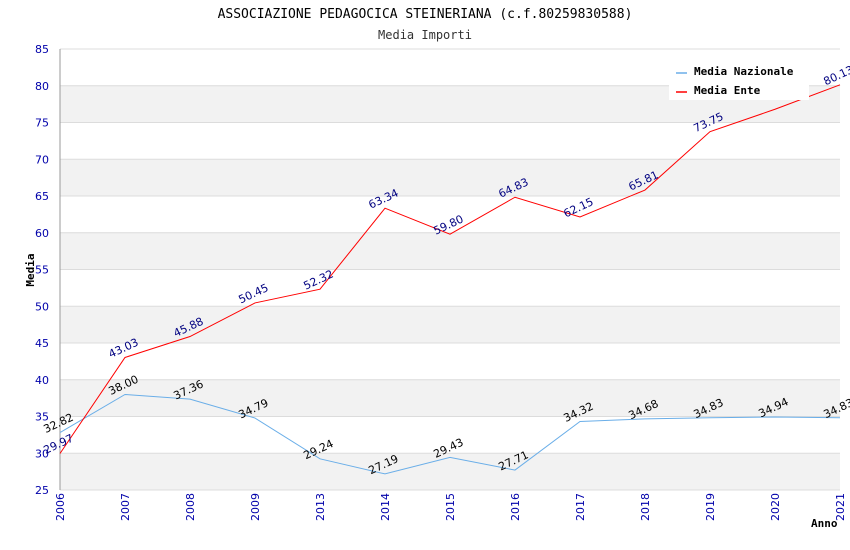 Image resolution: width=850 pixels, height=550 pixels. I want to click on y-tick-label: 80, so click(42, 86).